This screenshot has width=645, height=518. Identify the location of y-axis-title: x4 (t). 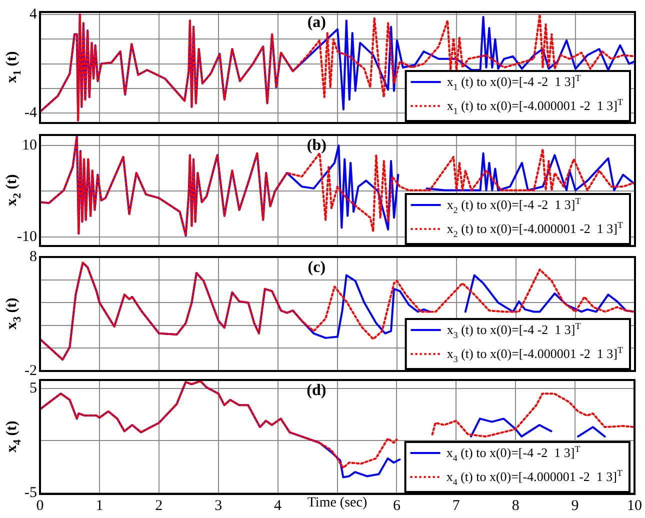
(14, 436).